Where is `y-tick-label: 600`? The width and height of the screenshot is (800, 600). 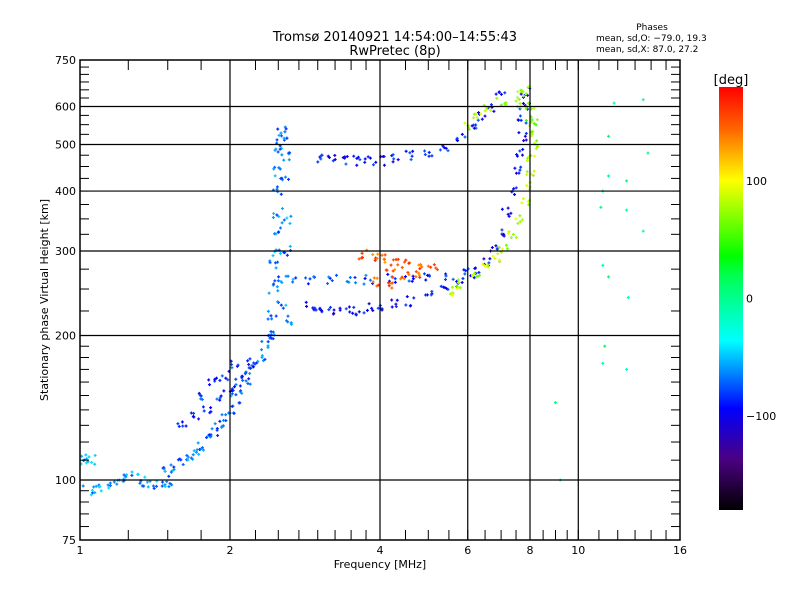
y-tick-label: 600 is located at coordinates (65, 107).